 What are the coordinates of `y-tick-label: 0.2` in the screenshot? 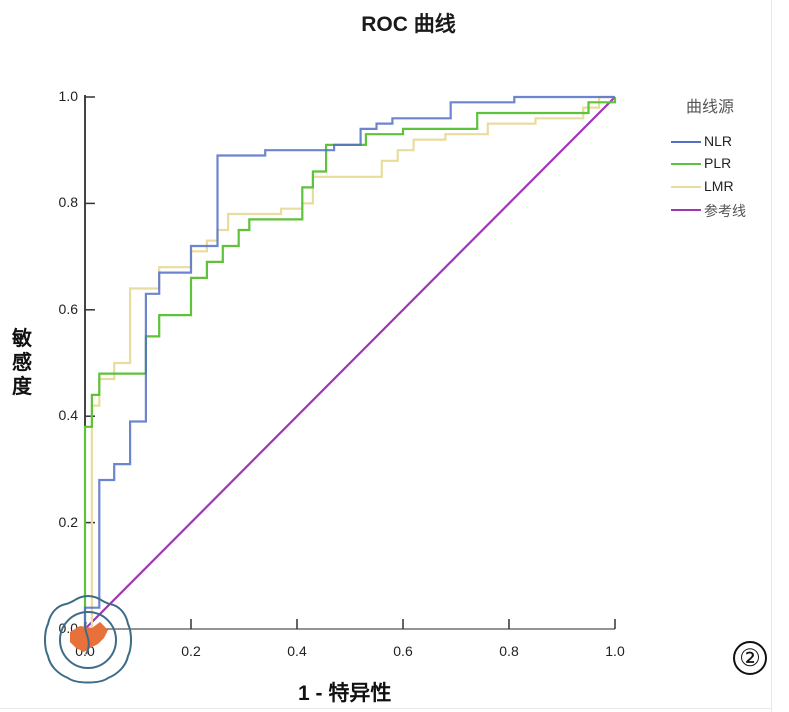 It's located at (68, 521).